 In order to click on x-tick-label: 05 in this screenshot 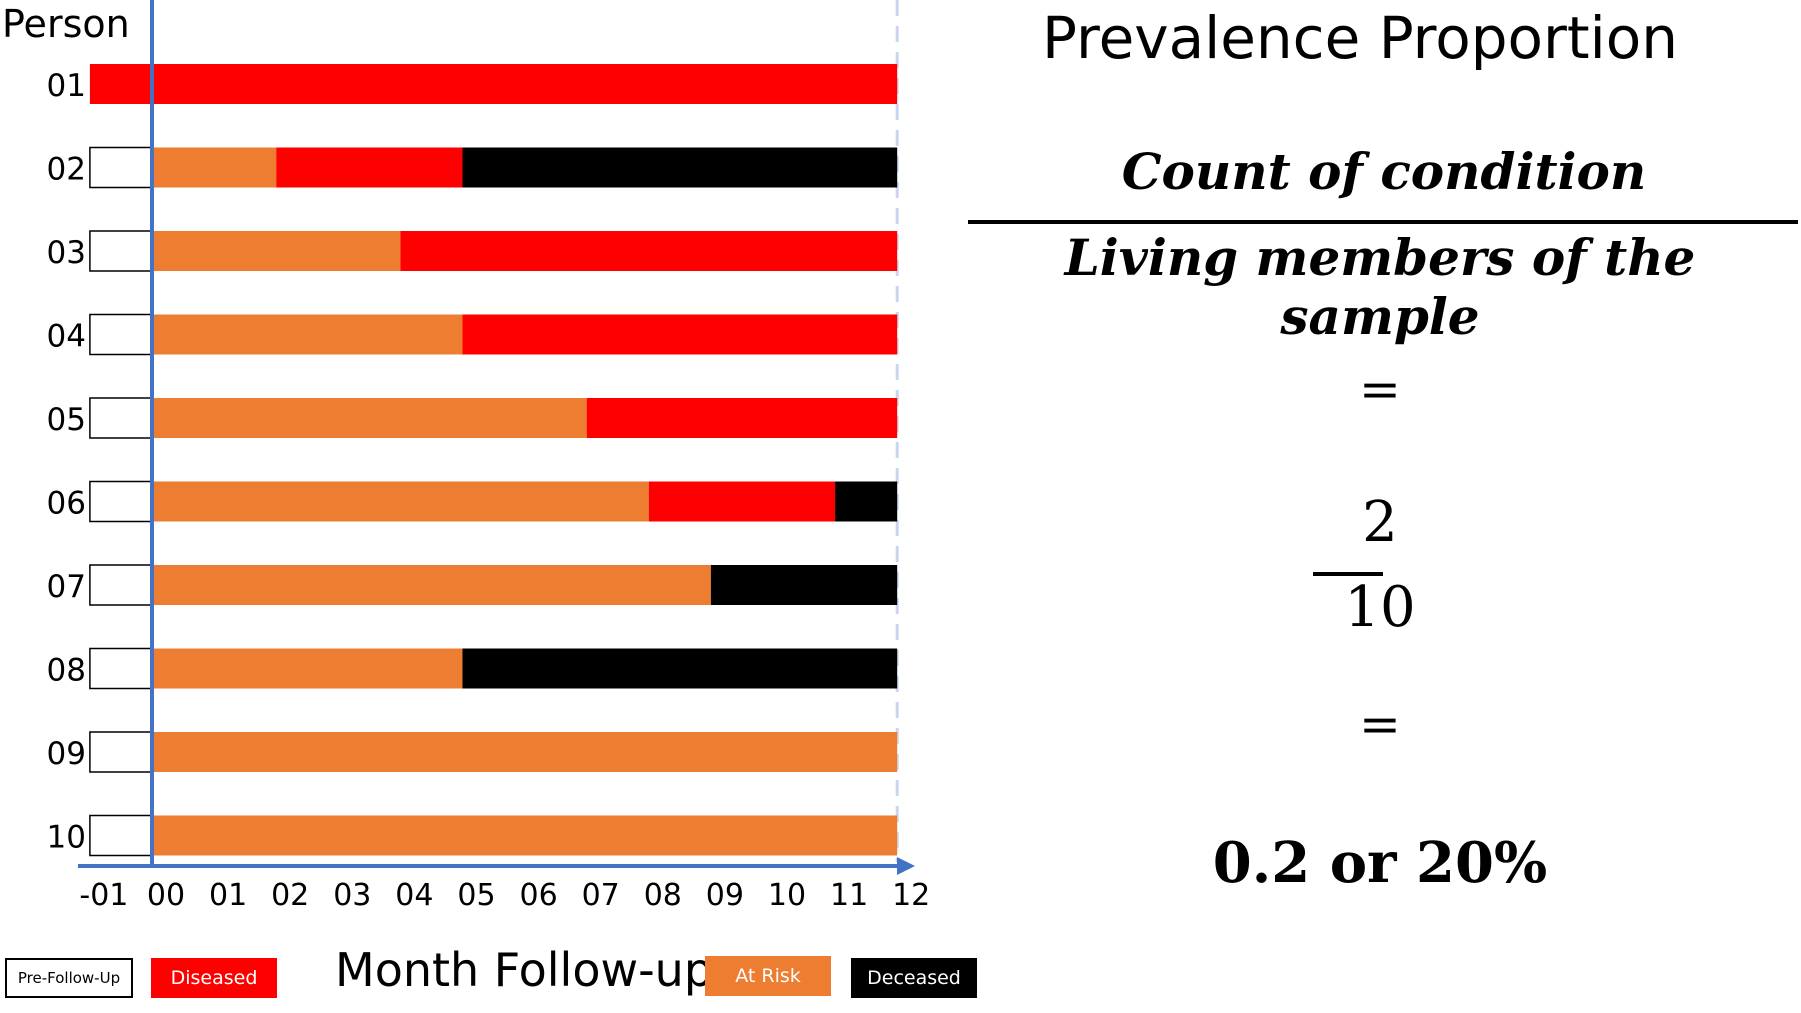, I will do `click(476, 895)`.